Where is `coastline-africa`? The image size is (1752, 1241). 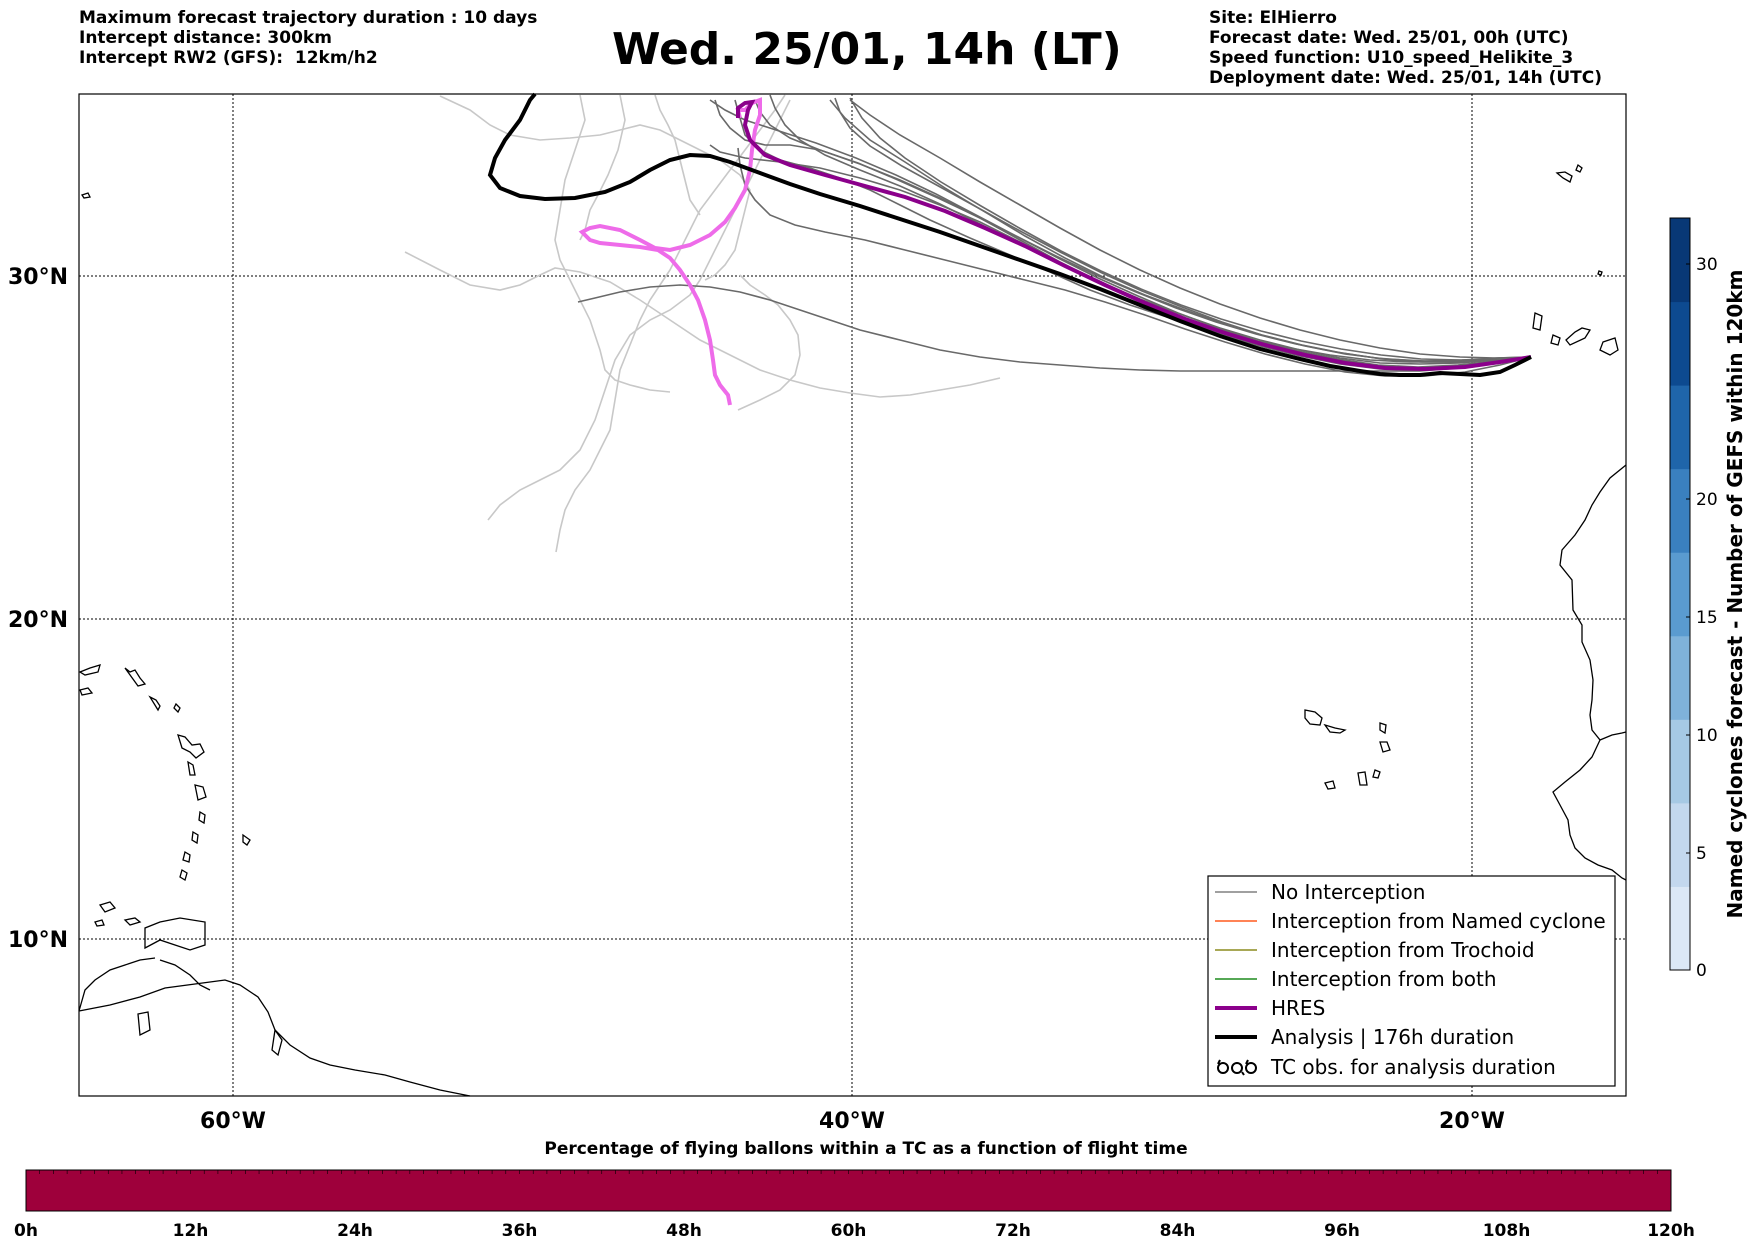 coastline-africa is located at coordinates (1589, 672).